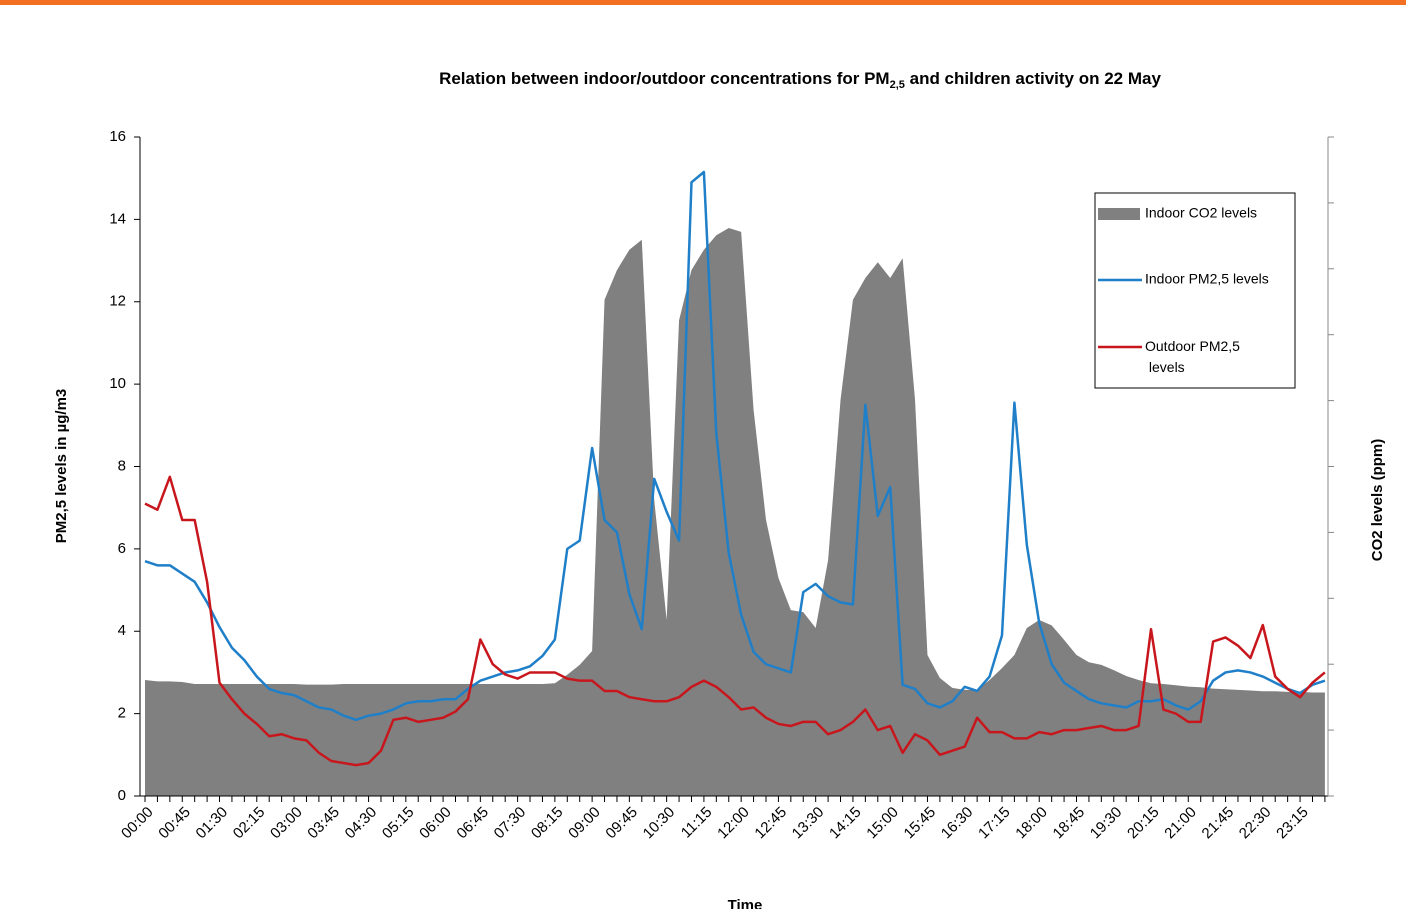 Image resolution: width=1406 pixels, height=909 pixels. Describe the element at coordinates (361, 823) in the screenshot. I see `x-tick-label: 04:30` at that location.